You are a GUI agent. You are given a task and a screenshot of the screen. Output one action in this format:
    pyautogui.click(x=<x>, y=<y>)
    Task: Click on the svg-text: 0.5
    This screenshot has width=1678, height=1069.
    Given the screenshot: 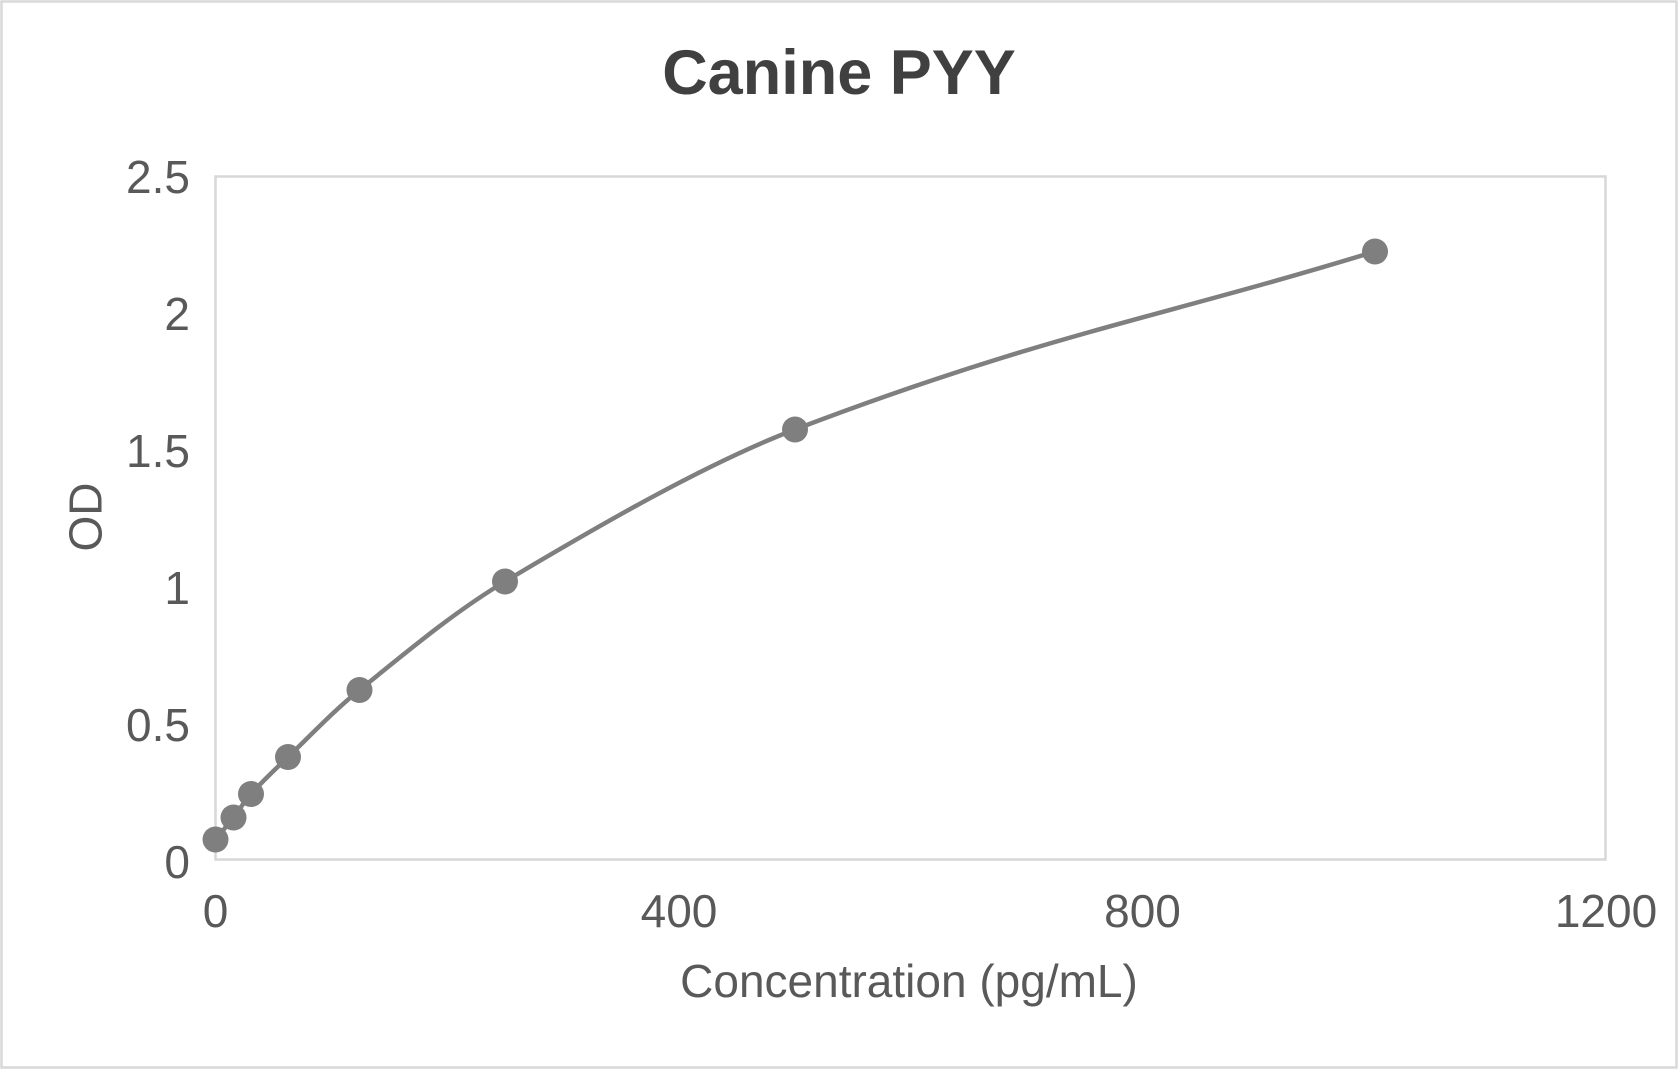 What is the action you would take?
    pyautogui.click(x=158, y=725)
    